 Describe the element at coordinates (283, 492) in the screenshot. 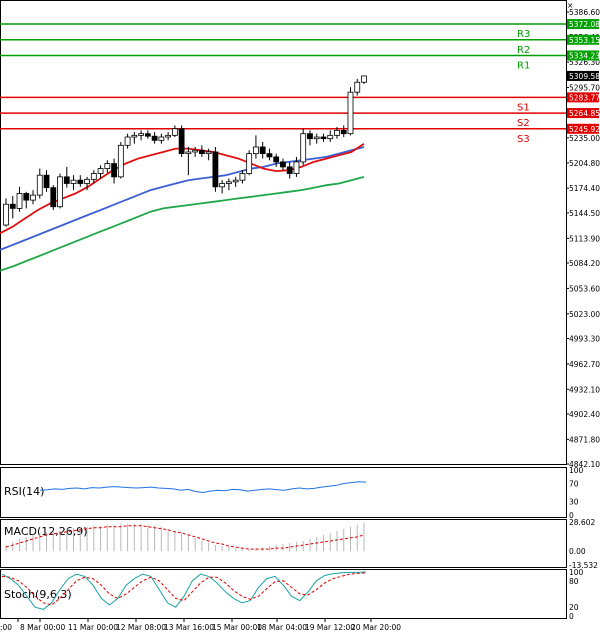

I see `rsi-panel-frame` at that location.